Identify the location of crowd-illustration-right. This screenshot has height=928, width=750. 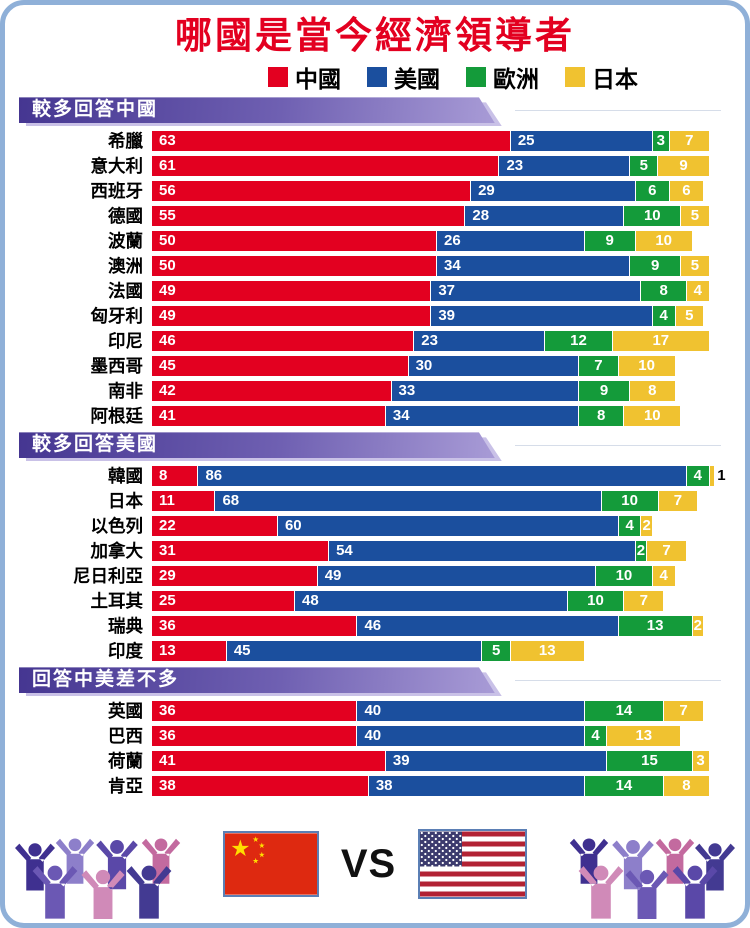
(652, 878).